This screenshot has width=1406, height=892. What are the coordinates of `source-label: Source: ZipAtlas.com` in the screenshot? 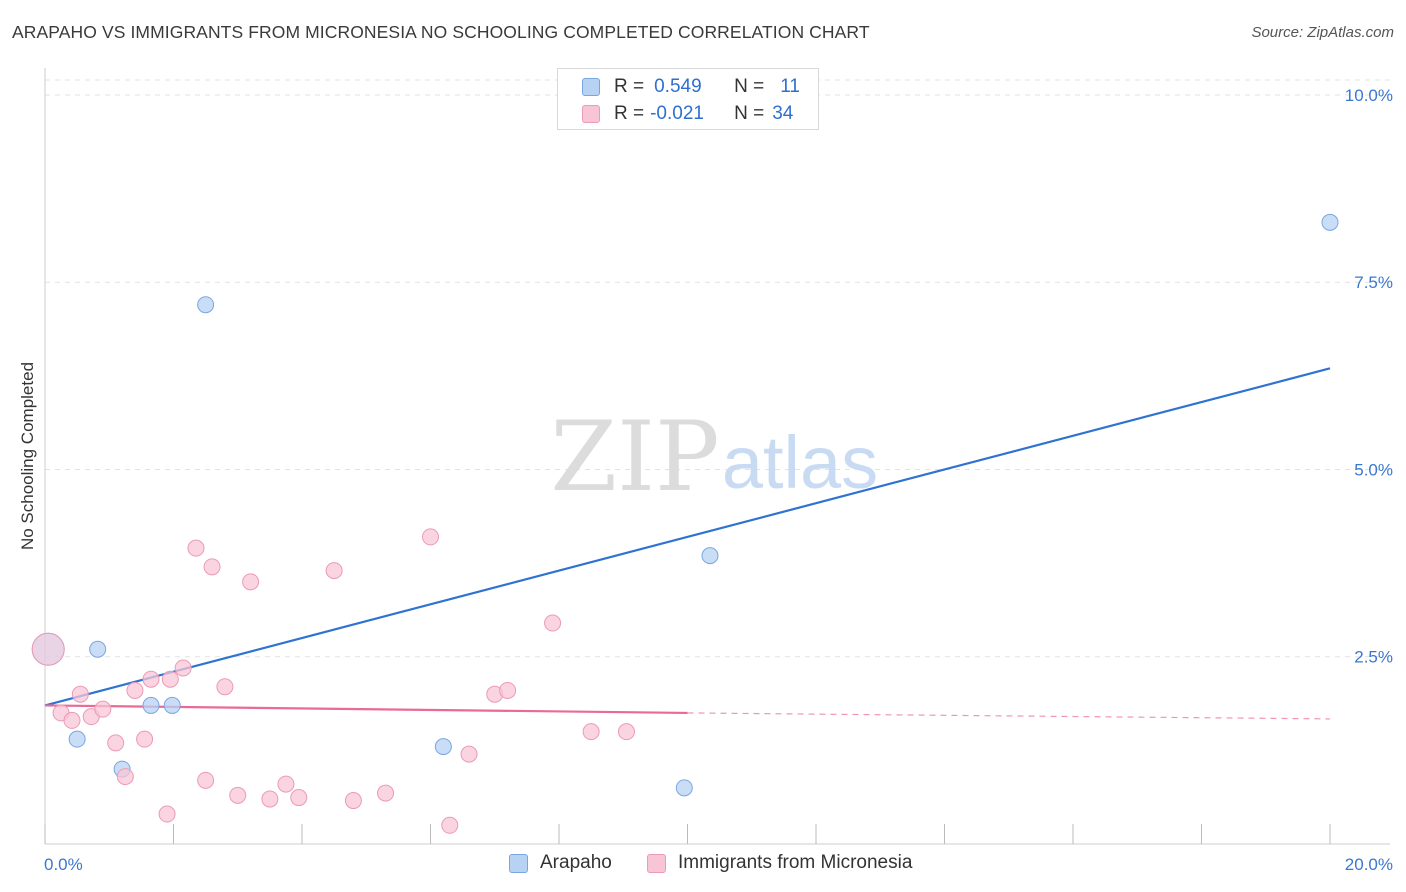 It's located at (1322, 32).